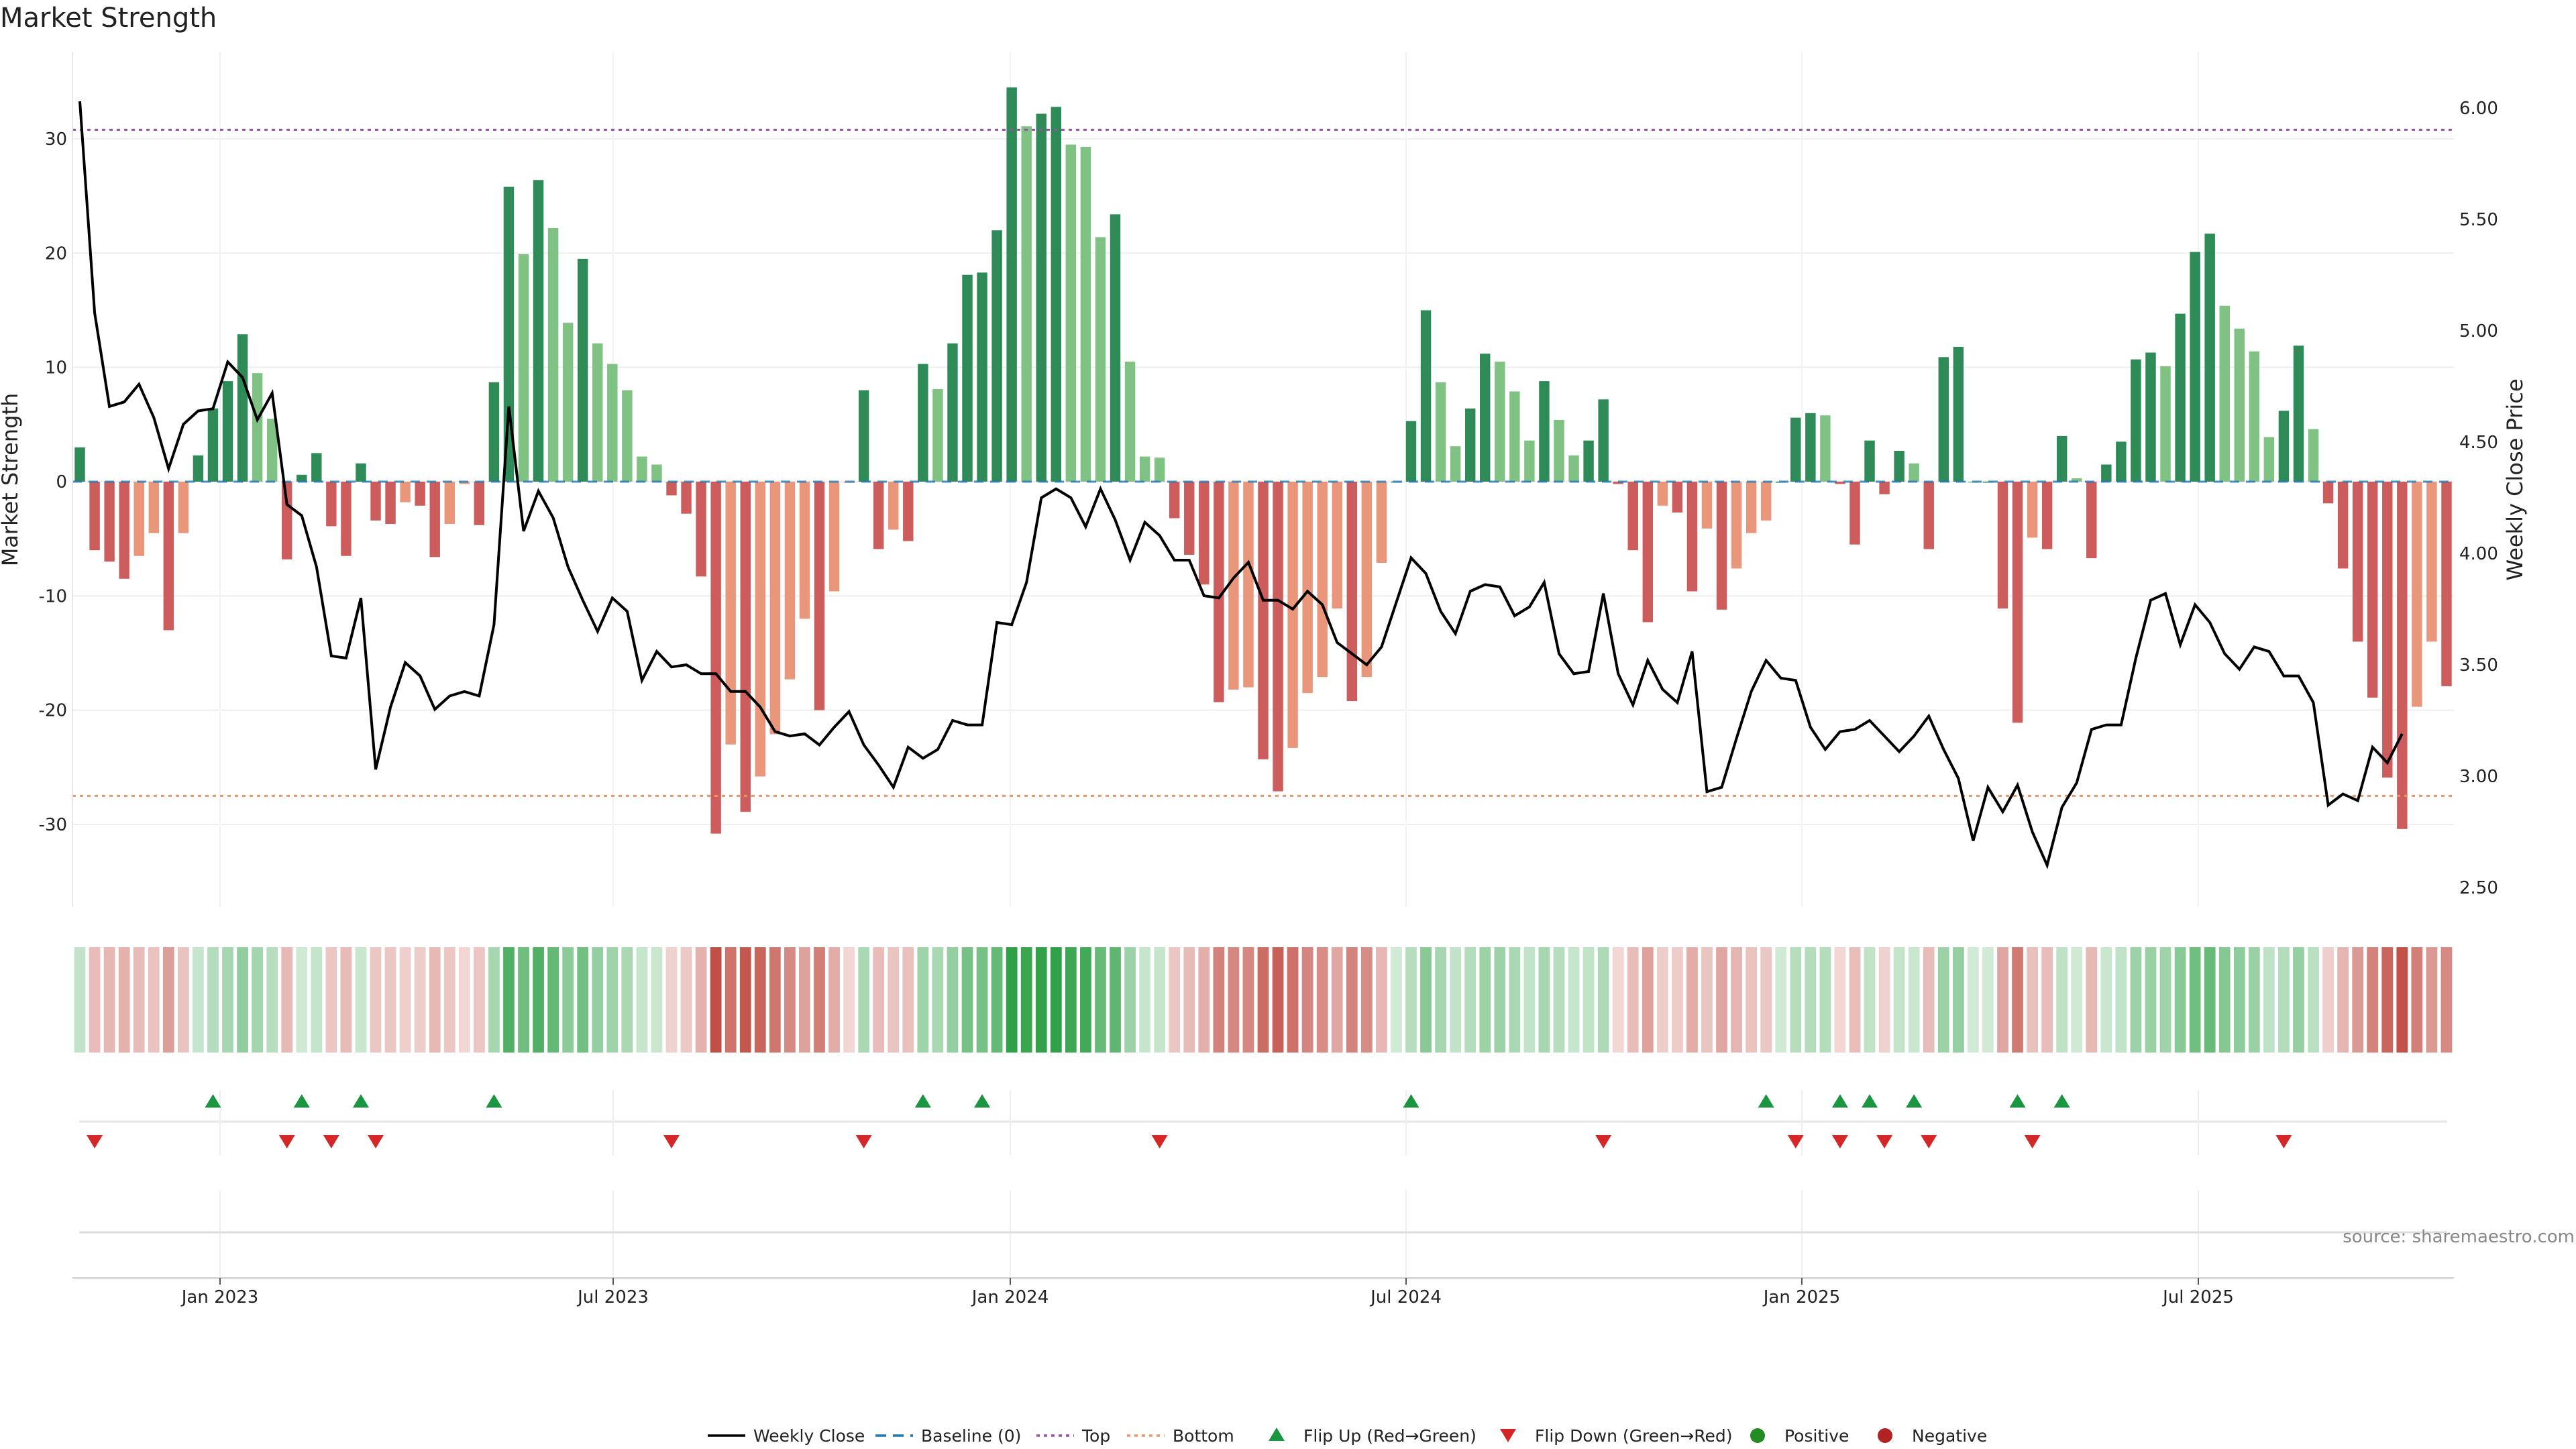  I want to click on x-tick-label: Jan 2024, so click(1010, 1297).